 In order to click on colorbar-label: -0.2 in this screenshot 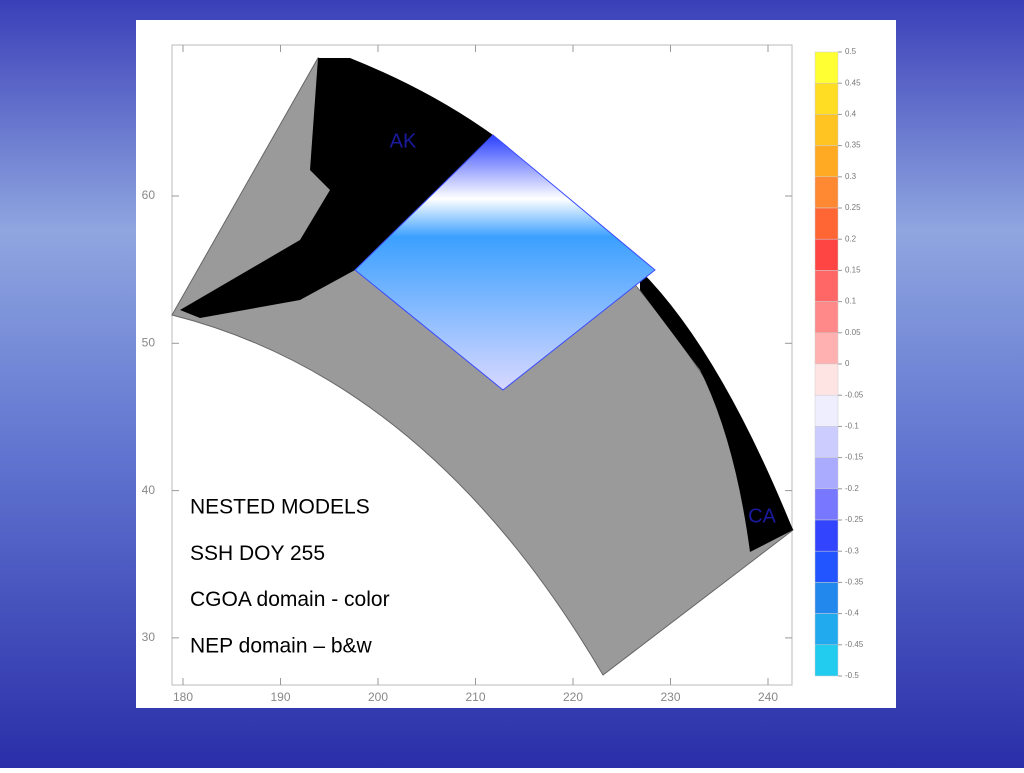, I will do `click(852, 488)`.